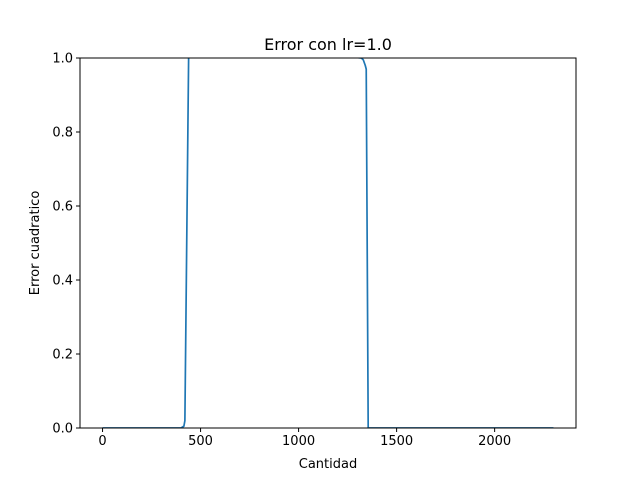  Describe the element at coordinates (62, 59) in the screenshot. I see `y-tick-label: 1.0` at that location.